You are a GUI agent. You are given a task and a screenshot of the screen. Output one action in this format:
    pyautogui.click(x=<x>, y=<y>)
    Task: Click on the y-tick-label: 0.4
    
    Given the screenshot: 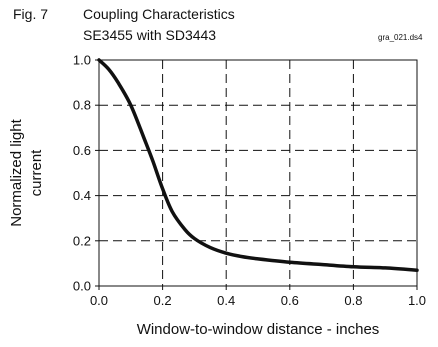 What is the action you would take?
    pyautogui.click(x=82, y=195)
    